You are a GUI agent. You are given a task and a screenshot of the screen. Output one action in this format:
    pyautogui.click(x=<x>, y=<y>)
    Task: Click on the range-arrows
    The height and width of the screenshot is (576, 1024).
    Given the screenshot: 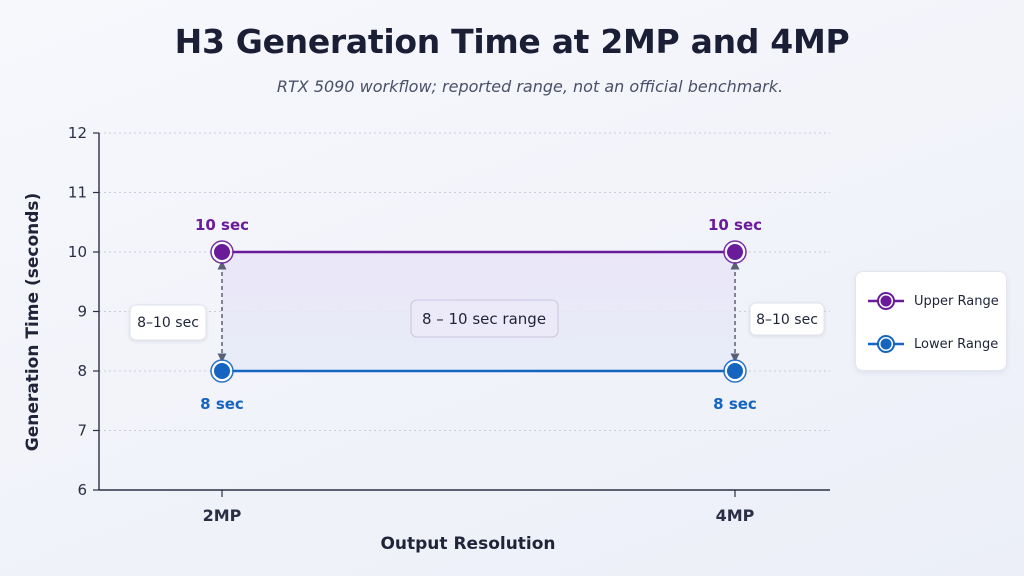 What is the action you would take?
    pyautogui.click(x=478, y=311)
    